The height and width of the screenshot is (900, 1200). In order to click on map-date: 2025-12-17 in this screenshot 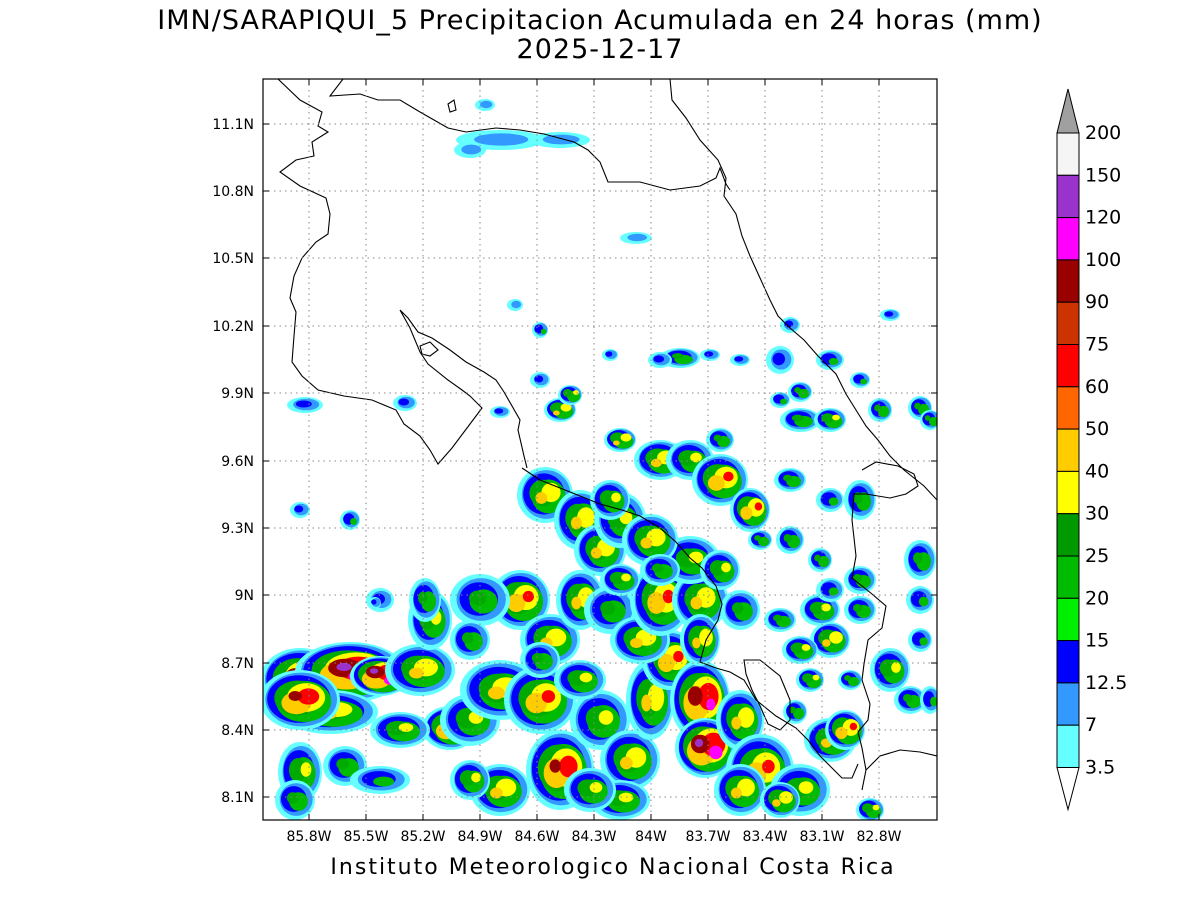, I will do `click(600, 49)`.